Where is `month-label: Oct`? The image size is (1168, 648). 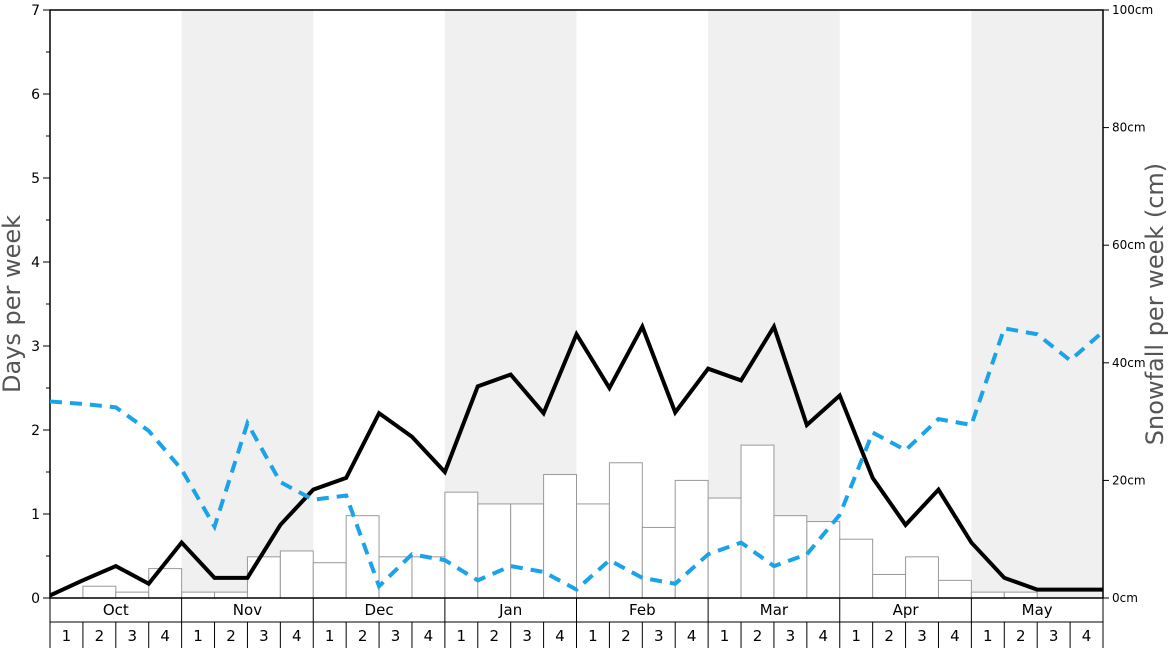
month-label: Oct is located at coordinates (116, 610).